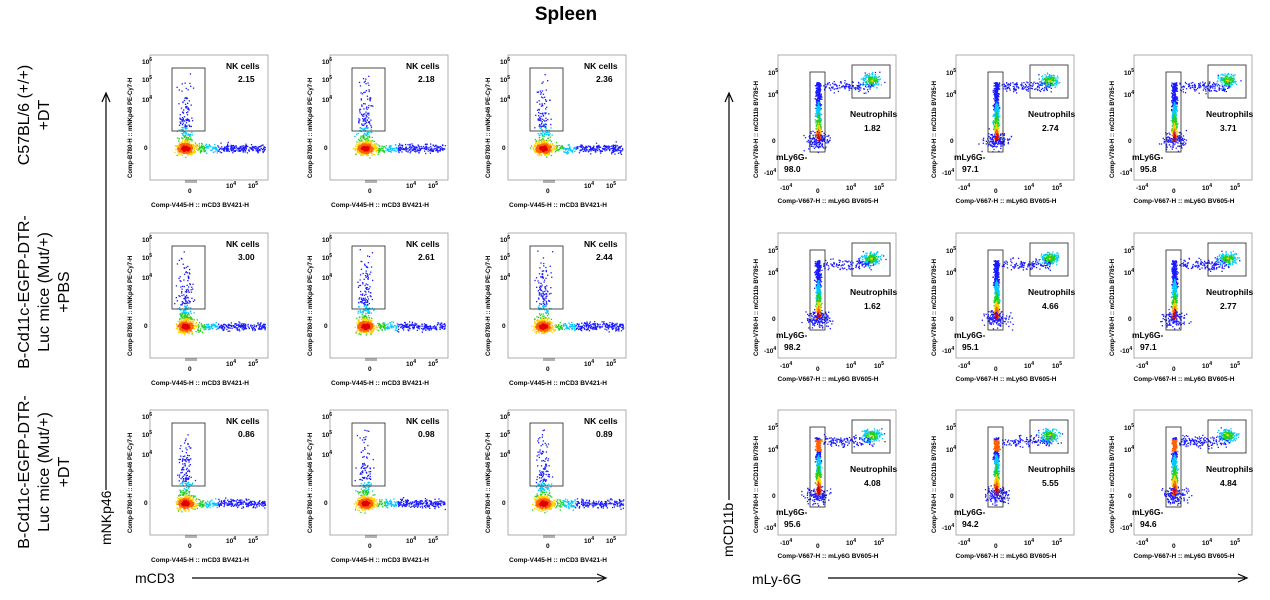 This screenshot has width=1270, height=600. Describe the element at coordinates (872, 483) in the screenshot. I see `neutrophil-gate-value: 4.08` at that location.